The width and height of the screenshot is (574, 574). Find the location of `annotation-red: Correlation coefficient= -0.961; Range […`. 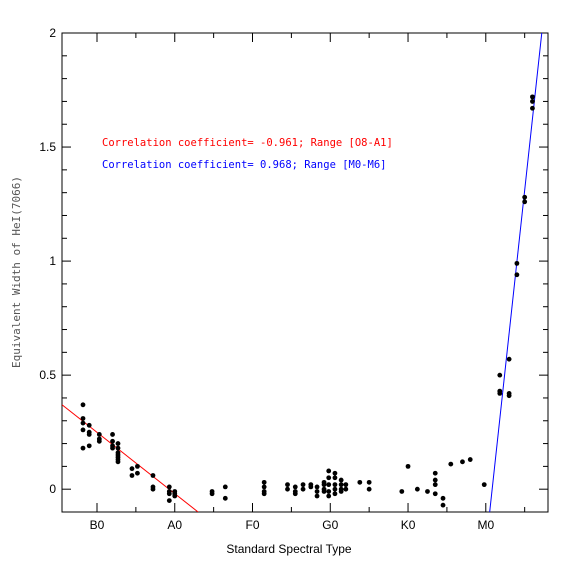

annotation-red: Correlation coefficient= -0.961; Range [… is located at coordinates (247, 143).